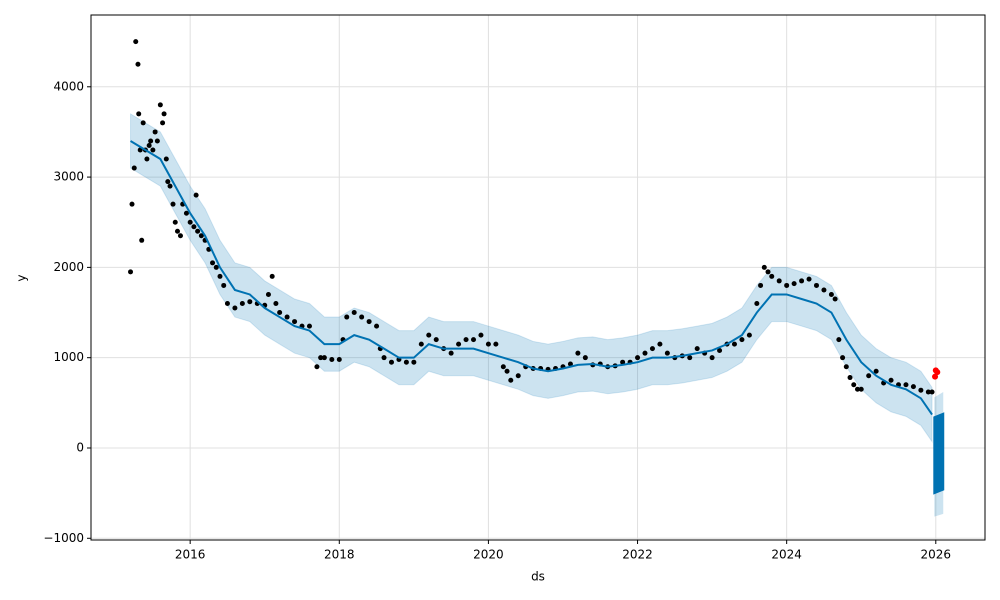 The image size is (1000, 600). Describe the element at coordinates (80, 447) in the screenshot. I see `y-tick-label: 0` at that location.